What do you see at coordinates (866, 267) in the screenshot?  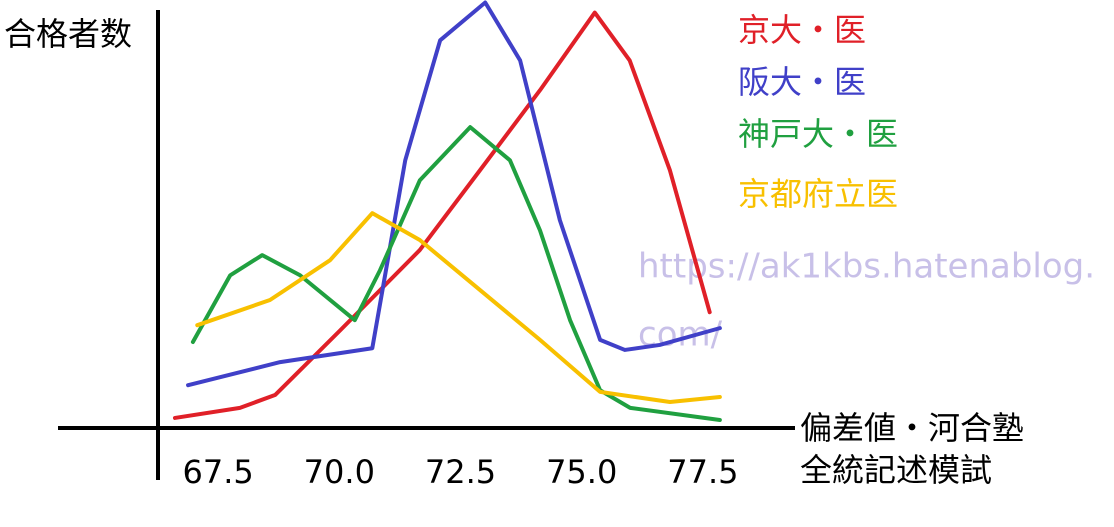 I see `watermark: https://ak1kbs.hatenablog.` at bounding box center [866, 267].